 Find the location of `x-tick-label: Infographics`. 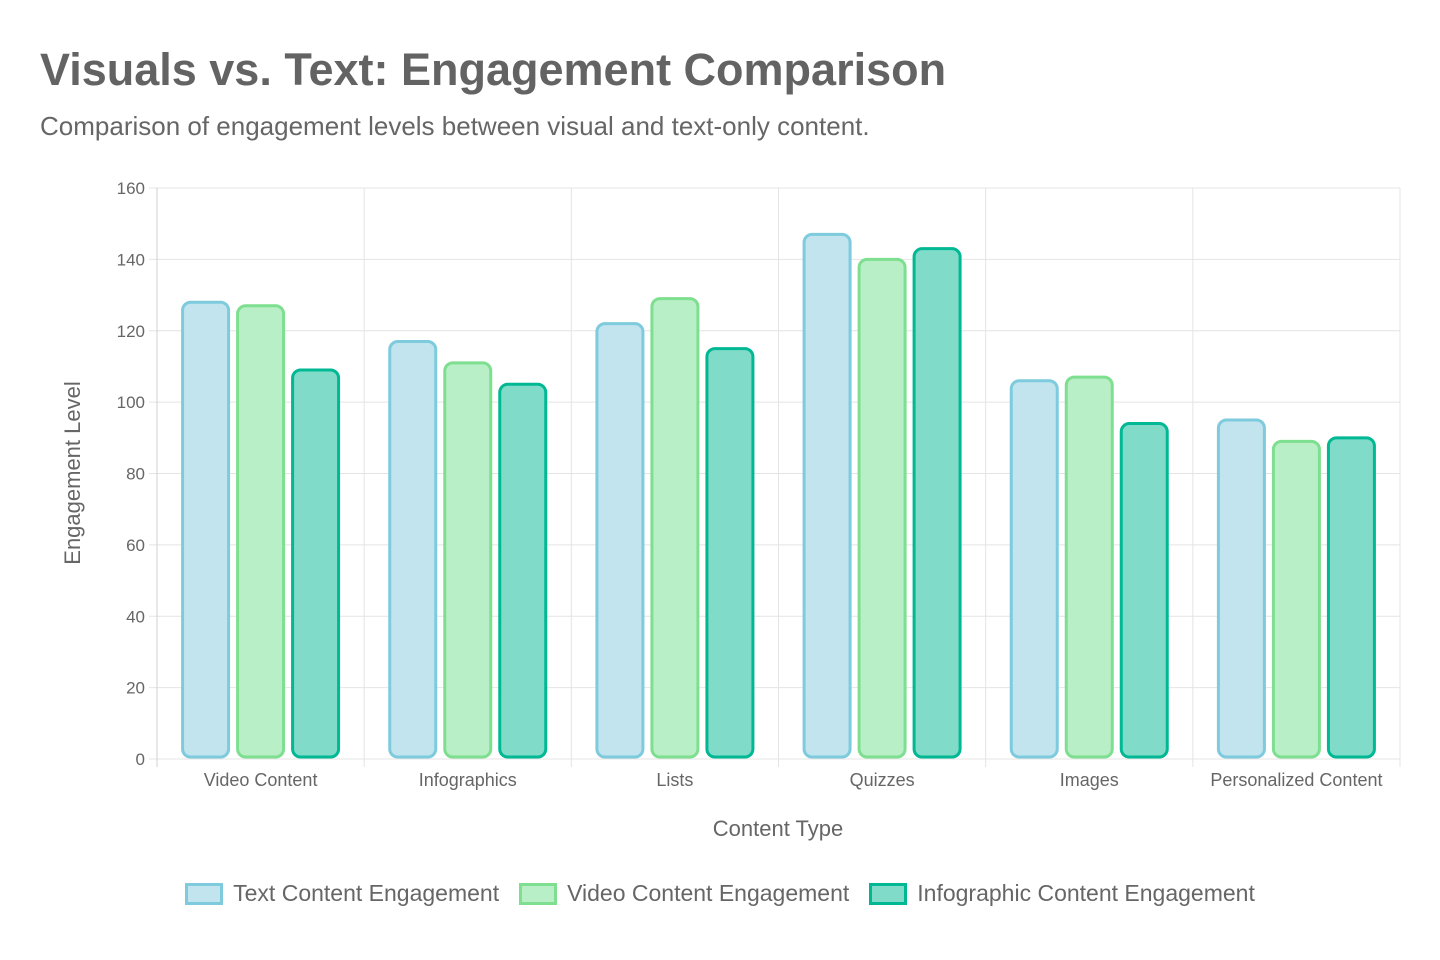

x-tick-label: Infographics is located at coordinates (468, 780).